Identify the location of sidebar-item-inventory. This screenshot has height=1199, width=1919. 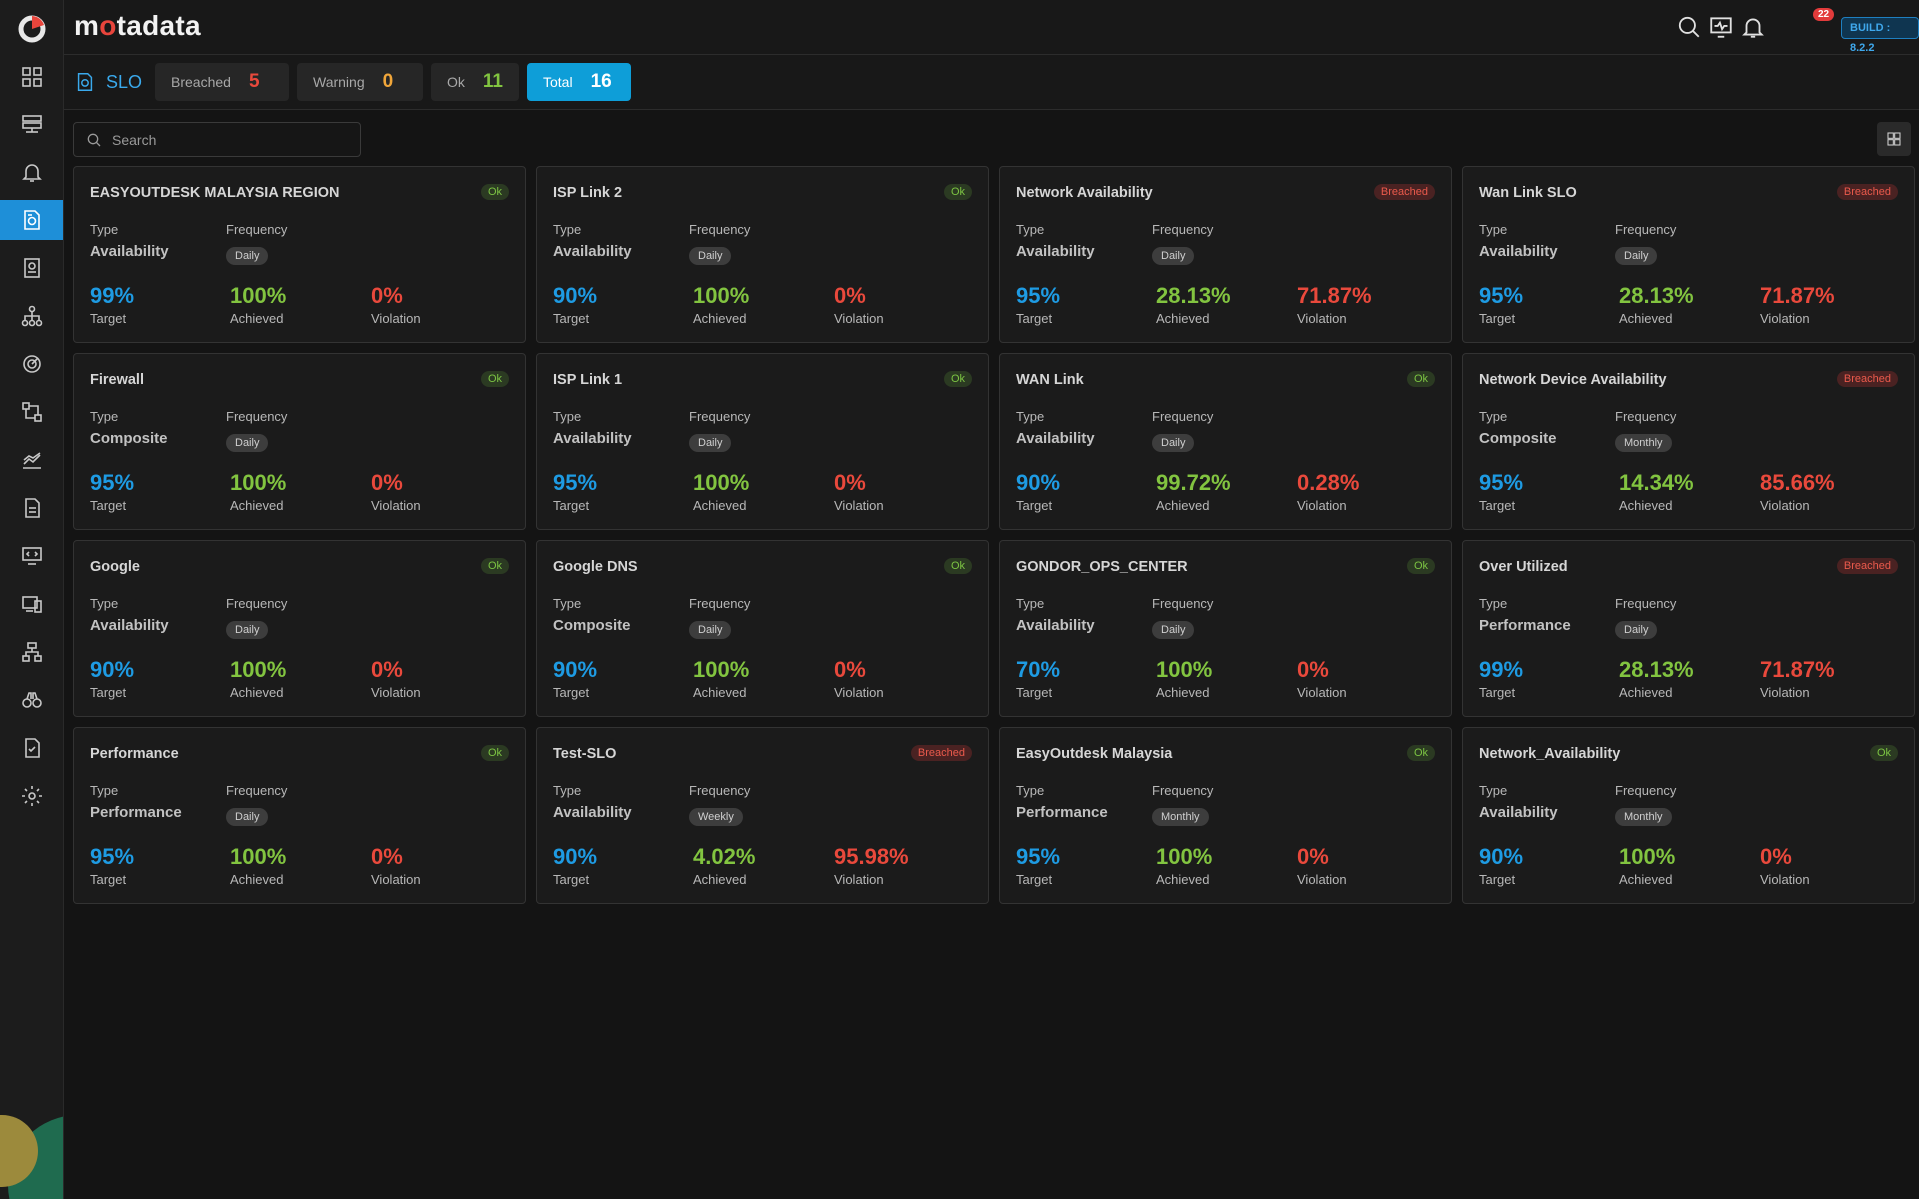
(31, 124).